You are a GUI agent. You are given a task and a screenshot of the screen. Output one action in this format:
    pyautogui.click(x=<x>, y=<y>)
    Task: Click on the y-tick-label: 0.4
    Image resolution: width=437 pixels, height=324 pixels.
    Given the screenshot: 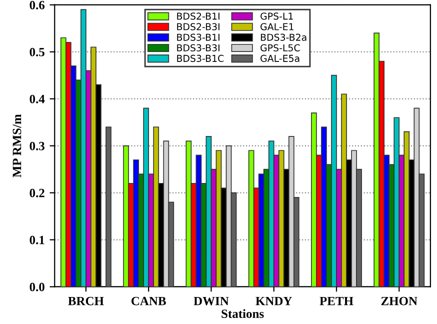 What is the action you would take?
    pyautogui.click(x=37, y=99)
    